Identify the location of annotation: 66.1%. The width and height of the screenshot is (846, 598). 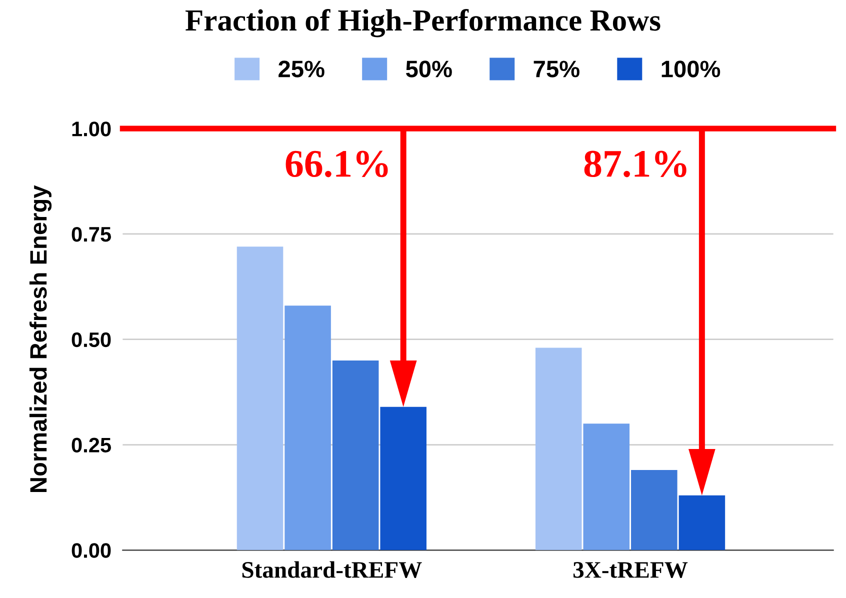
(337, 164).